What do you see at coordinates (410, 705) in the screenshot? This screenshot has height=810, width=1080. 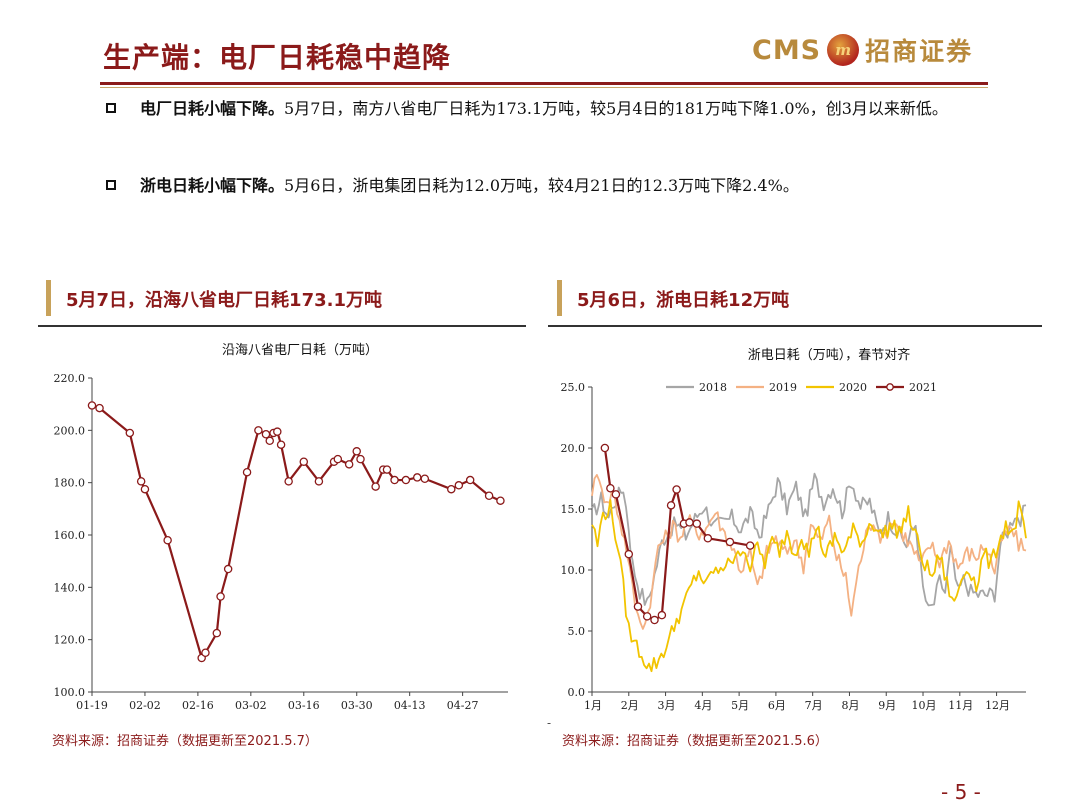 I see `x-tick-label: 04-13` at bounding box center [410, 705].